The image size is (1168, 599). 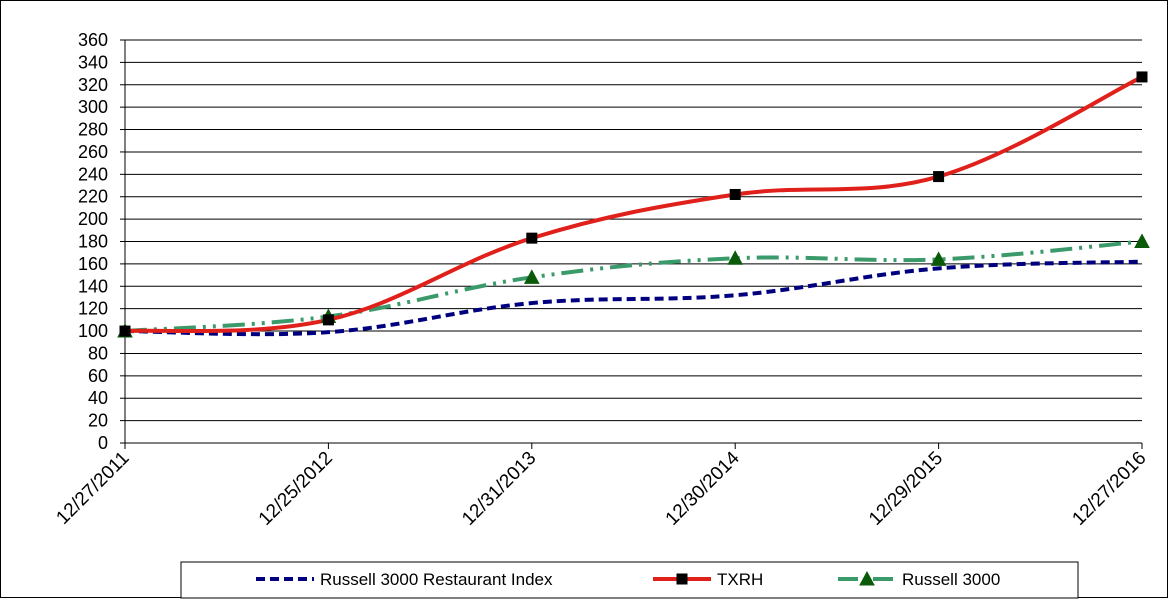 I want to click on y-tick-label: 40, so click(x=98, y=398).